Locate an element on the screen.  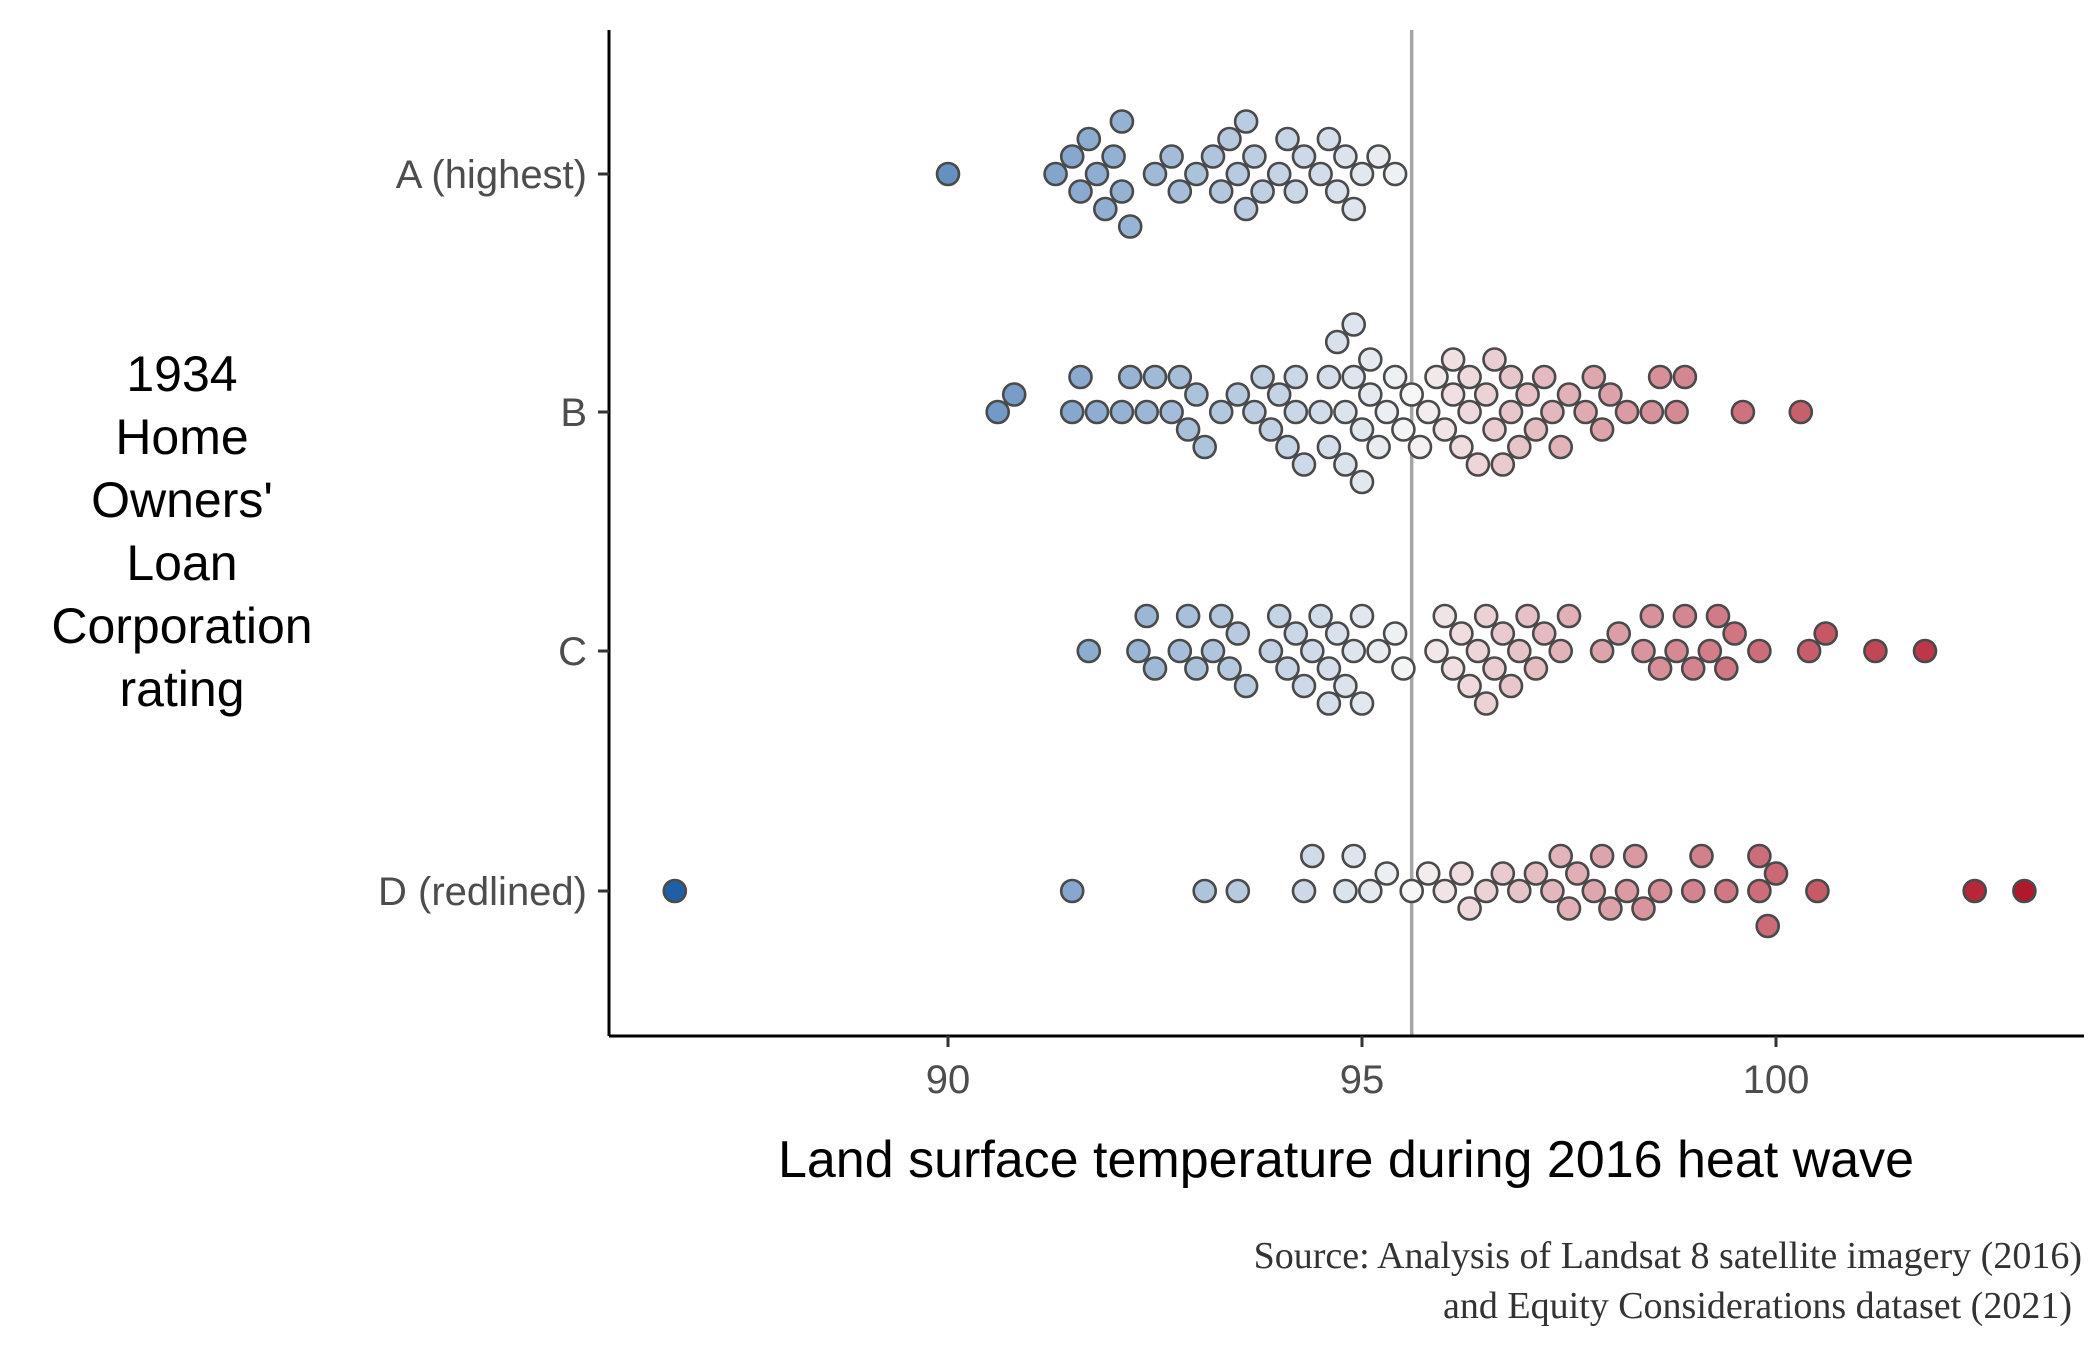
y-axis-ticks: A (highest) B C D (redlined) is located at coordinates (493, 533).